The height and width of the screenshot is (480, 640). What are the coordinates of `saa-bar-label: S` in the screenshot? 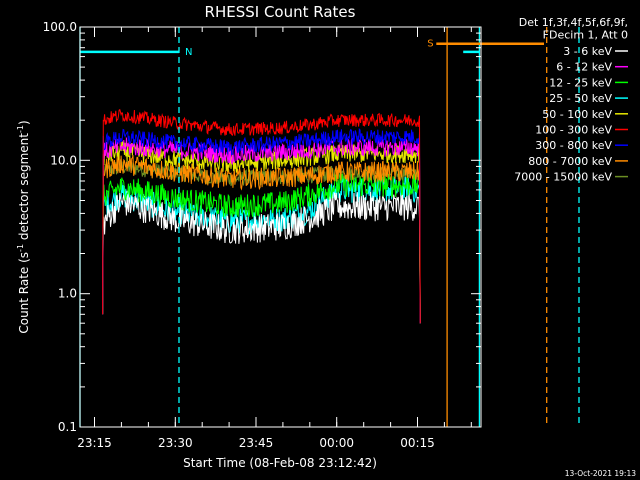 It's located at (430, 44).